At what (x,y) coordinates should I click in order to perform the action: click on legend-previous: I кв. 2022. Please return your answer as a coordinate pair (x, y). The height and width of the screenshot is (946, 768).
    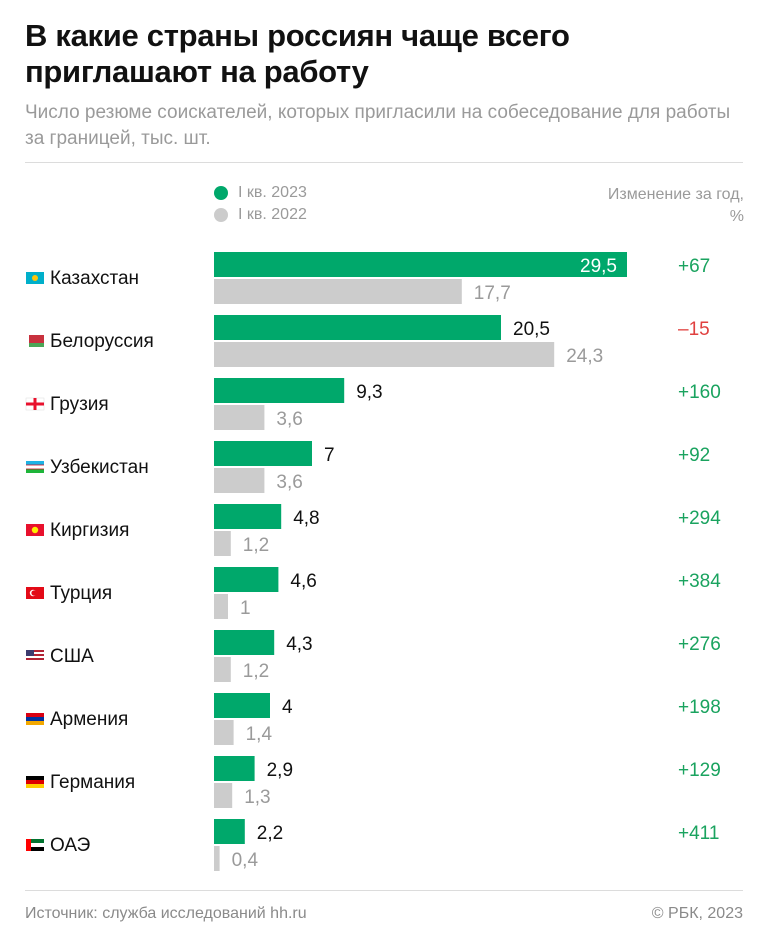
    Looking at the image, I should click on (260, 215).